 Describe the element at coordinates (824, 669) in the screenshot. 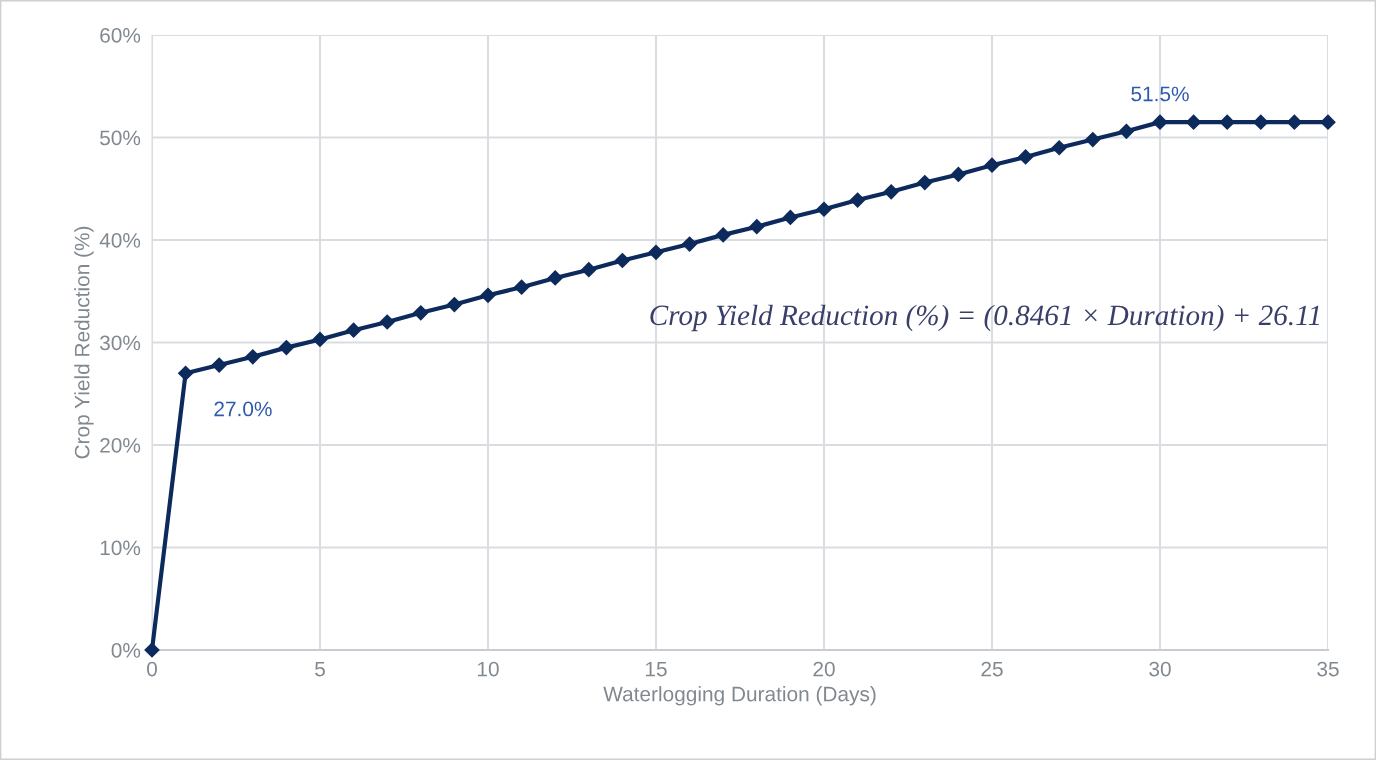

I see `x-tick-label: 20` at that location.